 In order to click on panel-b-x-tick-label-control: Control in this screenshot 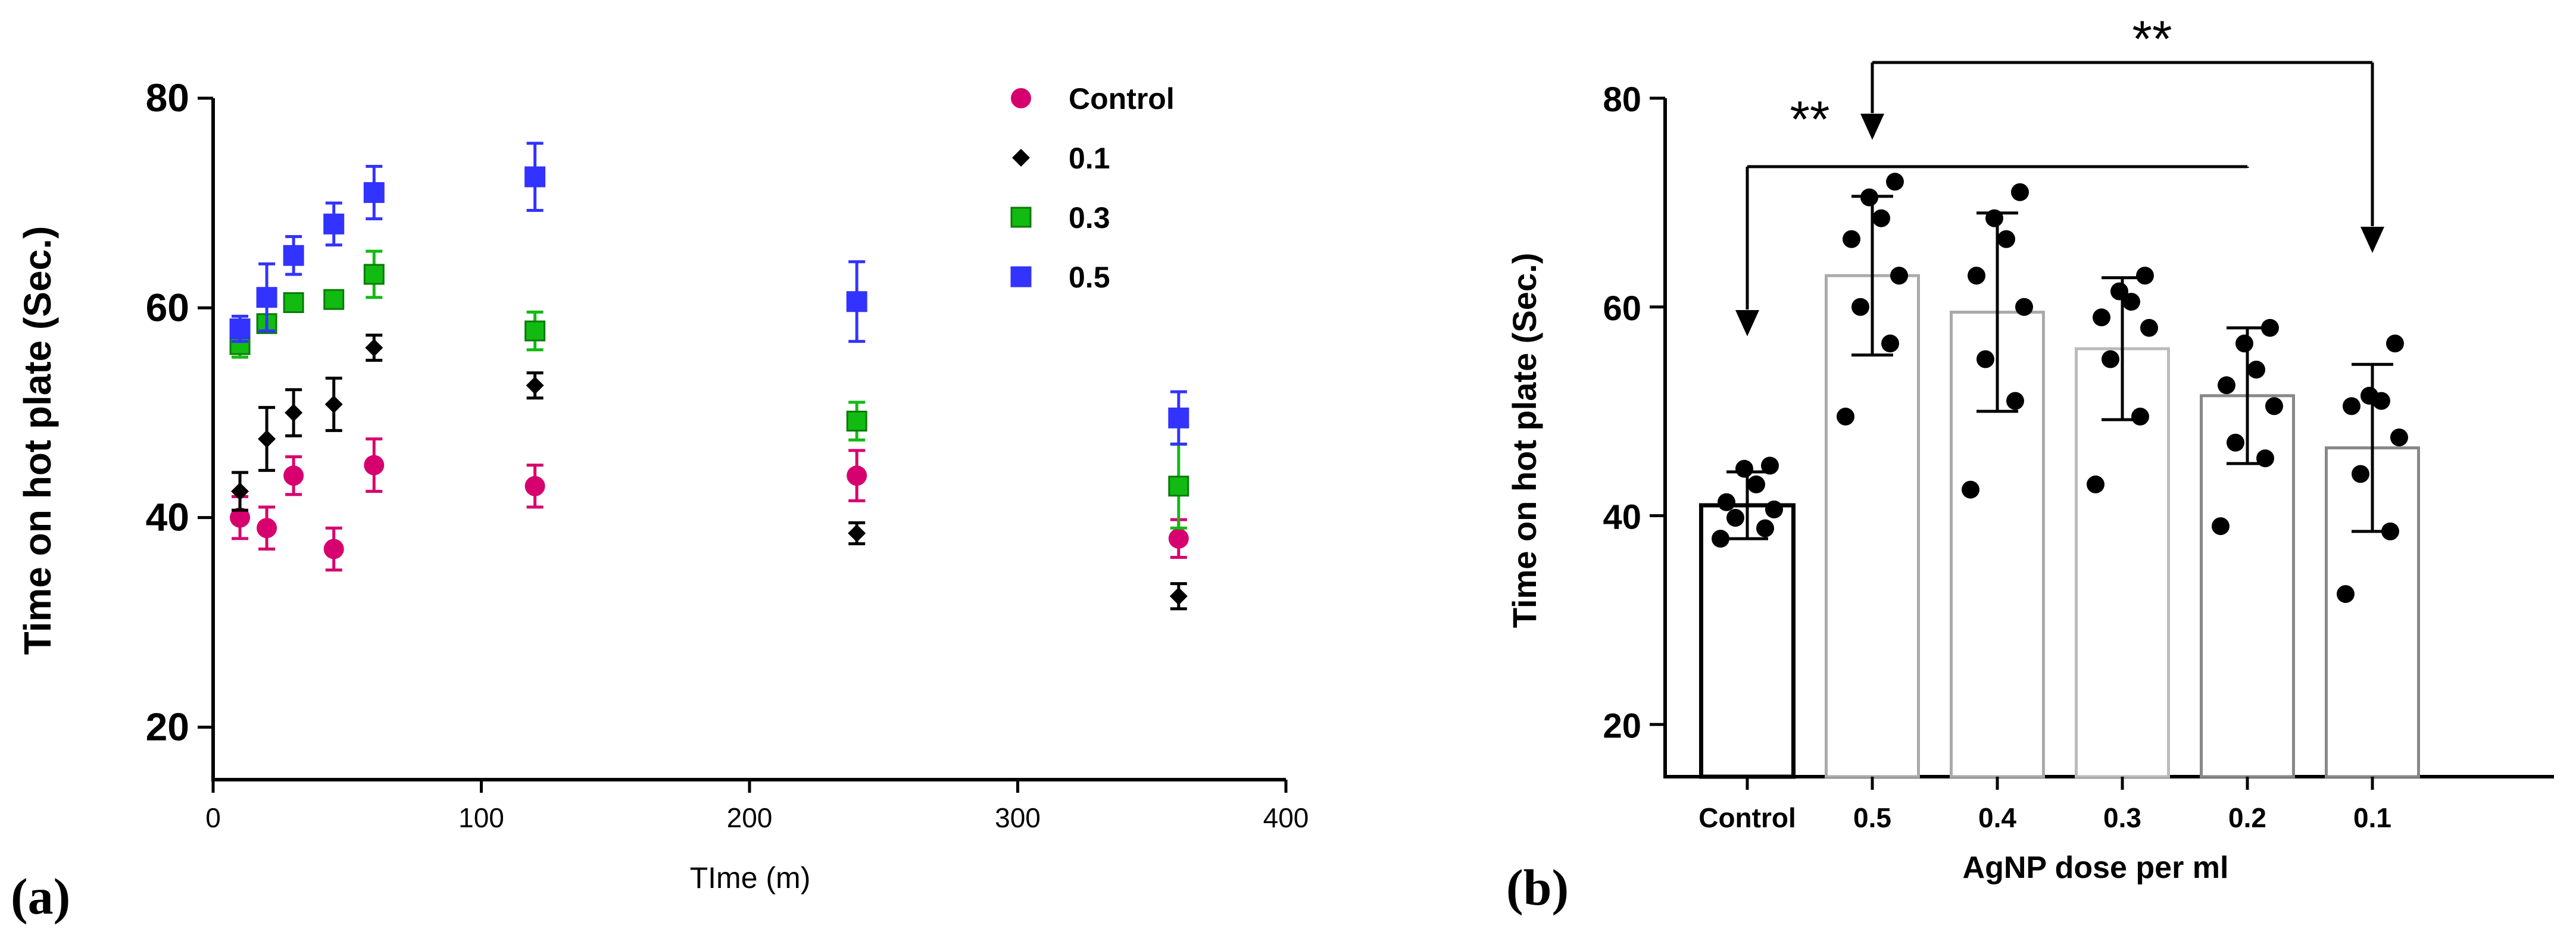, I will do `click(1747, 817)`.